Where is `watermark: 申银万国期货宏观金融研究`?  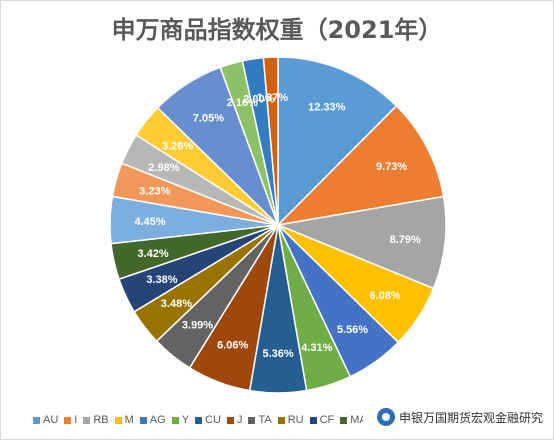
watermark: 申银万国期货宏观金融研究 is located at coordinates (460, 417).